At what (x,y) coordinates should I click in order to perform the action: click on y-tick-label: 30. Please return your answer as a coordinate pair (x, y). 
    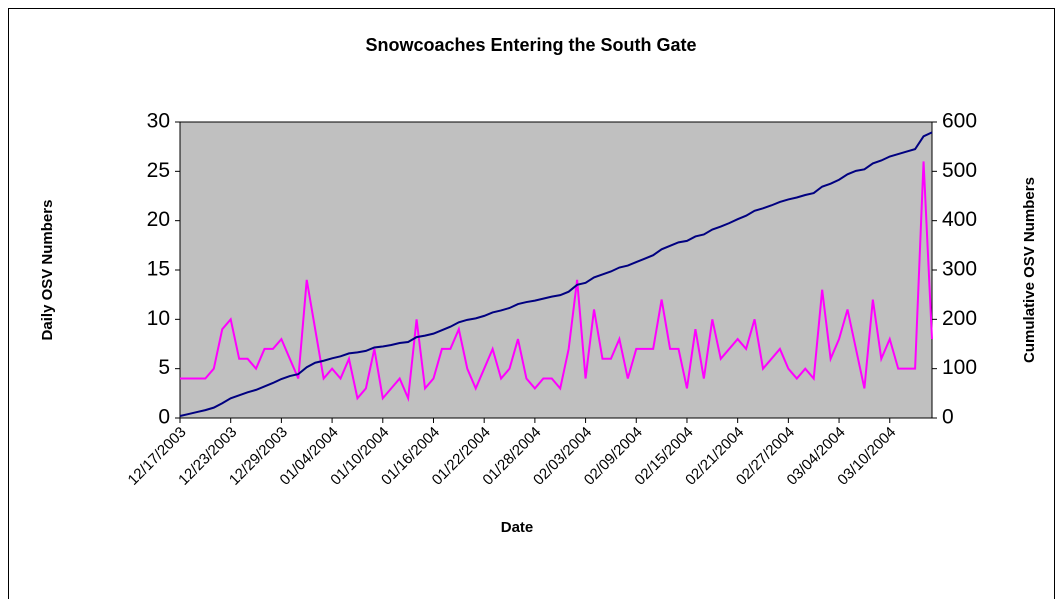
    Looking at the image, I should click on (158, 121).